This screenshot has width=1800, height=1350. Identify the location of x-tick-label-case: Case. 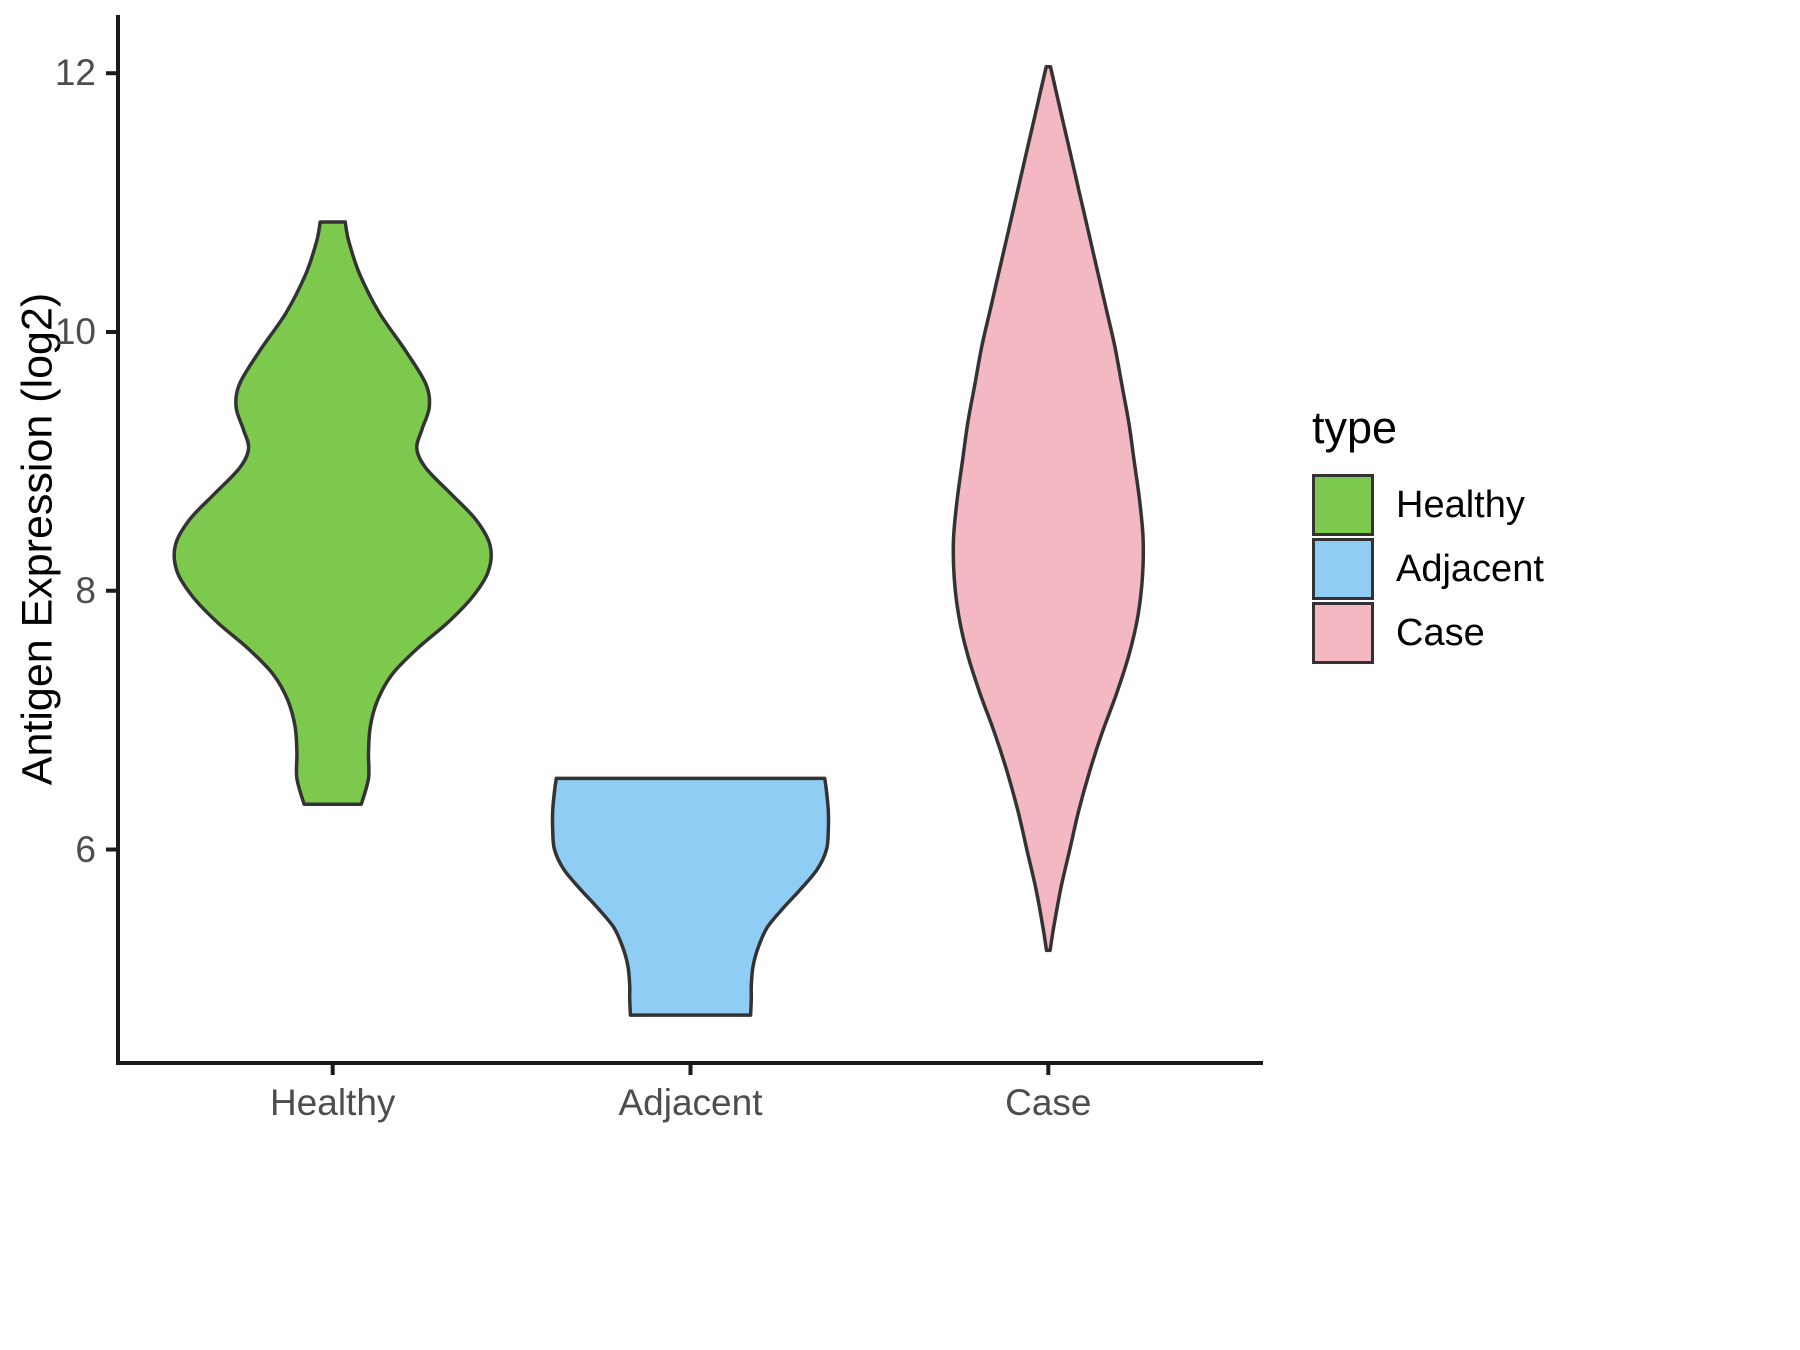
(1048, 1102).